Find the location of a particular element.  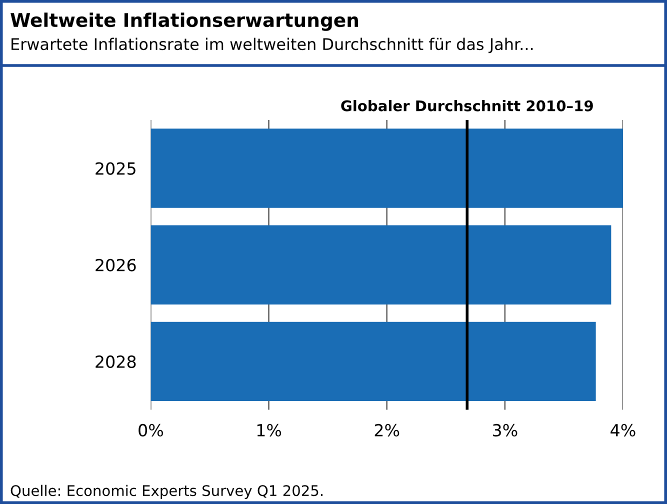

ref-line-label: Globaler Durchschnitt 2010–19 is located at coordinates (467, 106).